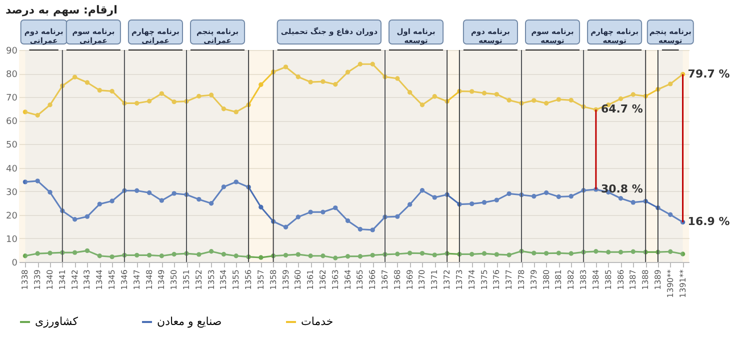 The image size is (754, 340). I want to click on x-tick-label: 1348, so click(149, 280).